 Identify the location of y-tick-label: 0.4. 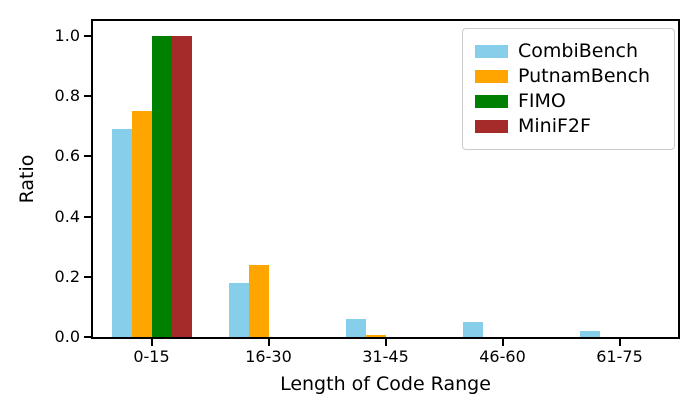
(67, 216).